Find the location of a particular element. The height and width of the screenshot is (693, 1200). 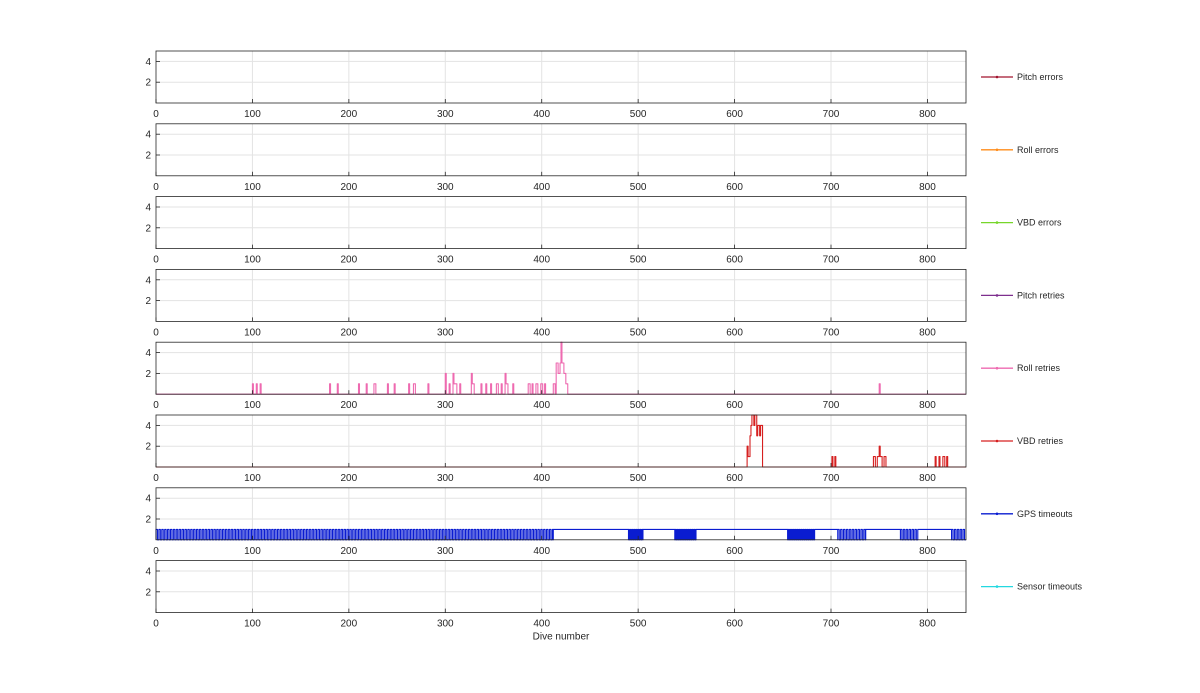

panel-4: 2 4 0 100 200 300 400 500 600 700 800 Roll retries is located at coordinates (603, 376).